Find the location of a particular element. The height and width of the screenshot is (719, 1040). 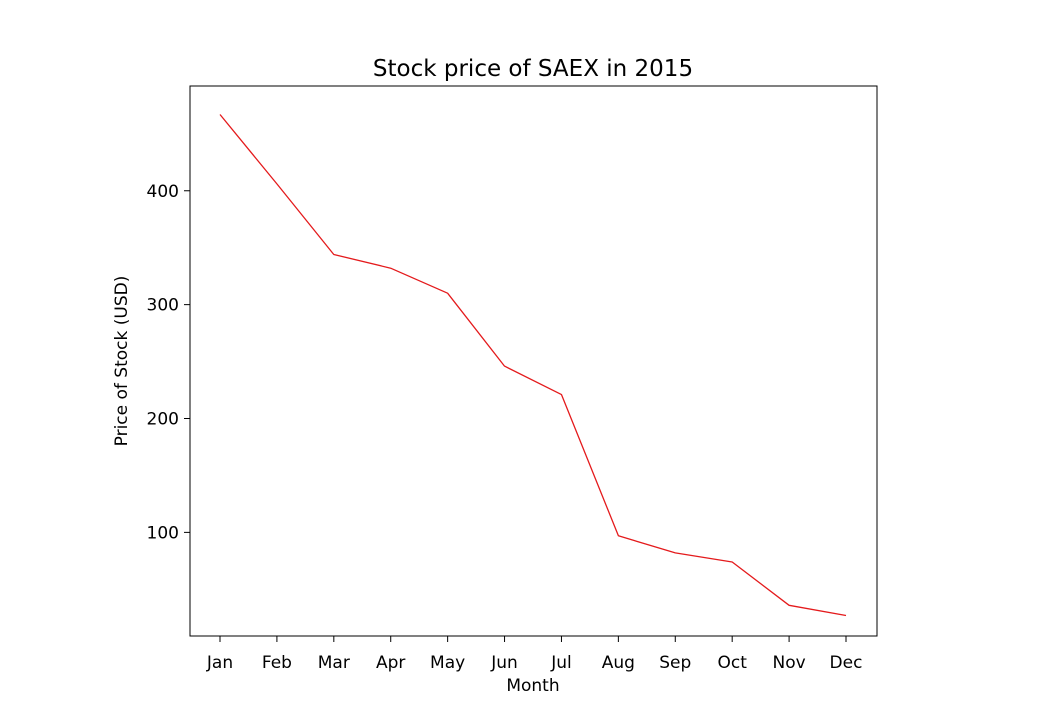

x-tick-label-apr: Apr is located at coordinates (390, 663).